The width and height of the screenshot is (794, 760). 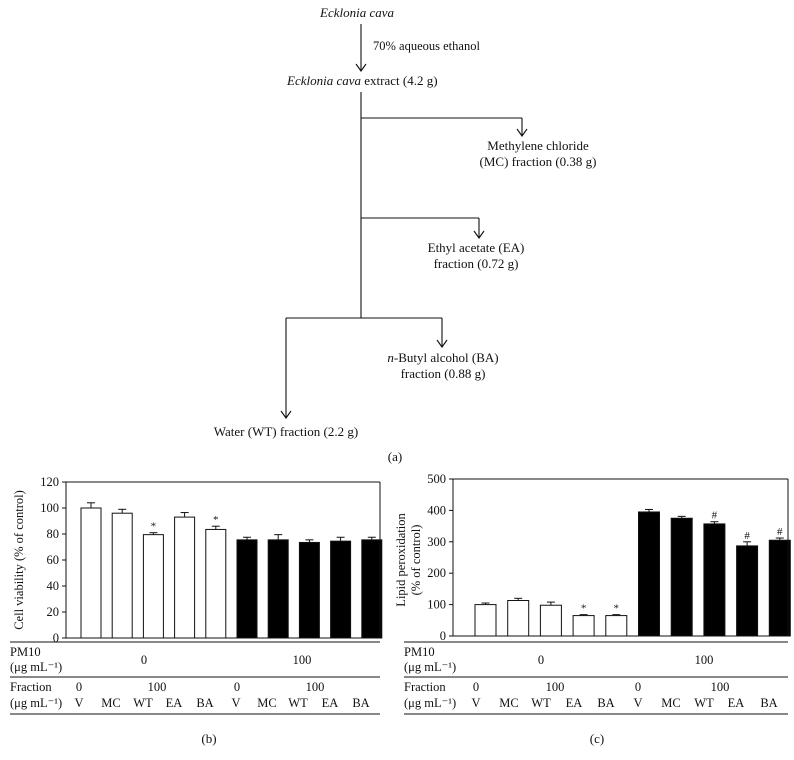 I want to click on bar-wt-control, so click(x=153, y=586).